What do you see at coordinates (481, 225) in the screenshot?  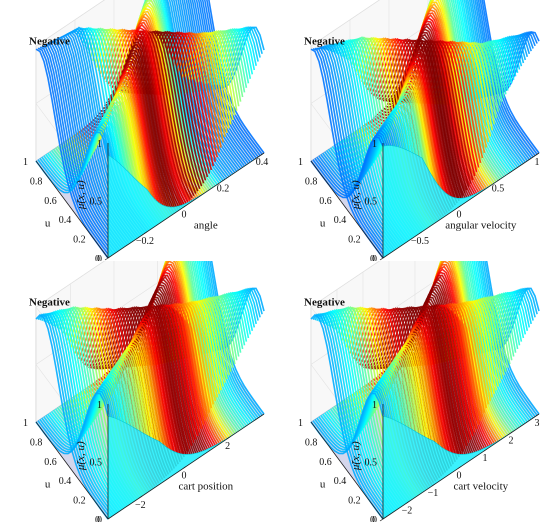 I see `x-axis-label: angular velocity` at bounding box center [481, 225].